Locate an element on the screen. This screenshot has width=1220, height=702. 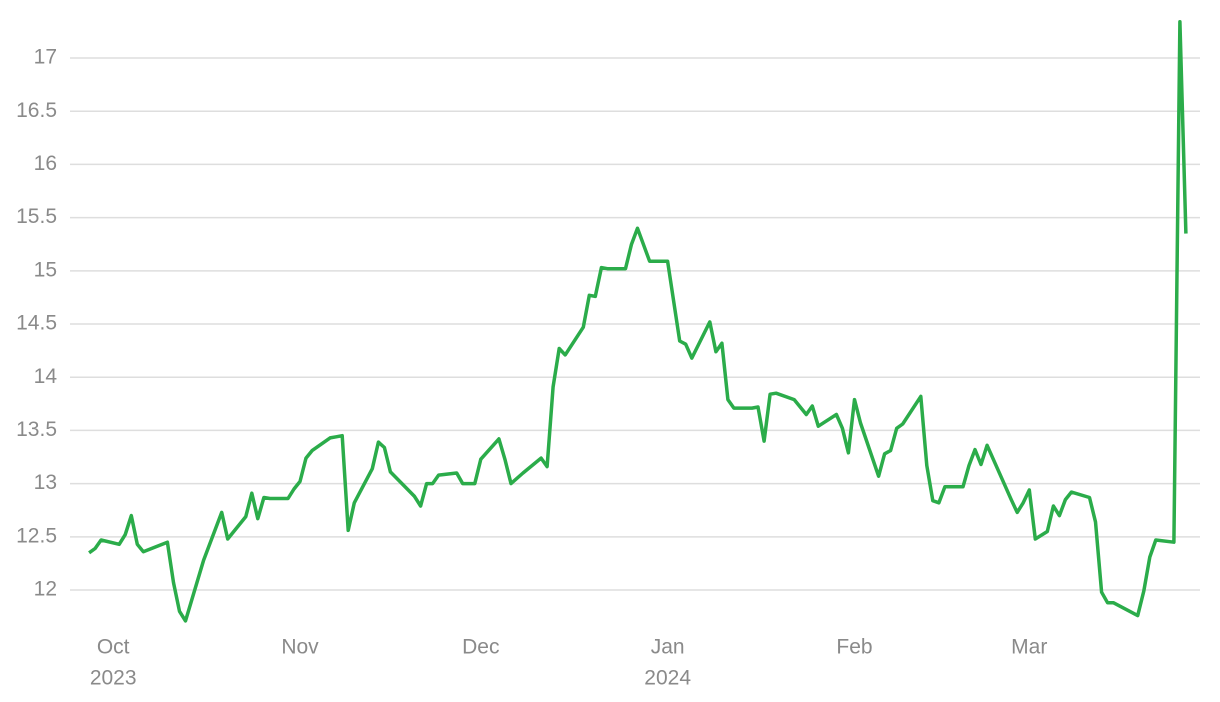
y-tick-label: 12 is located at coordinates (45, 589).